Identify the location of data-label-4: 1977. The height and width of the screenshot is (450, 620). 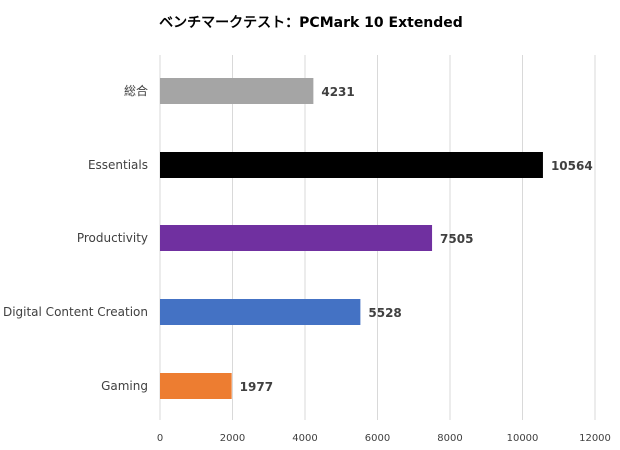
(256, 387).